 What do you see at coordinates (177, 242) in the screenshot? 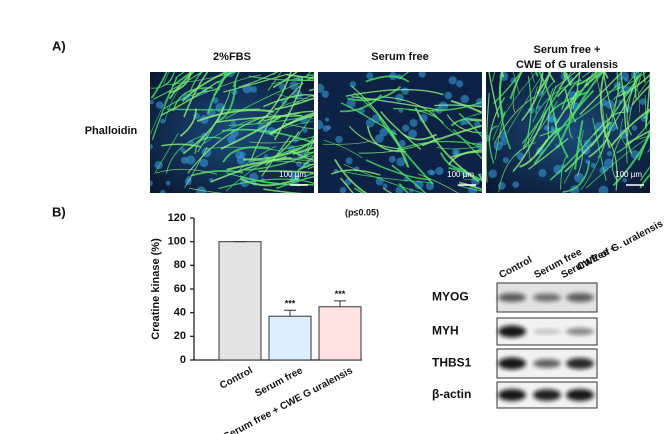
I see `y-tick-label: 100` at bounding box center [177, 242].